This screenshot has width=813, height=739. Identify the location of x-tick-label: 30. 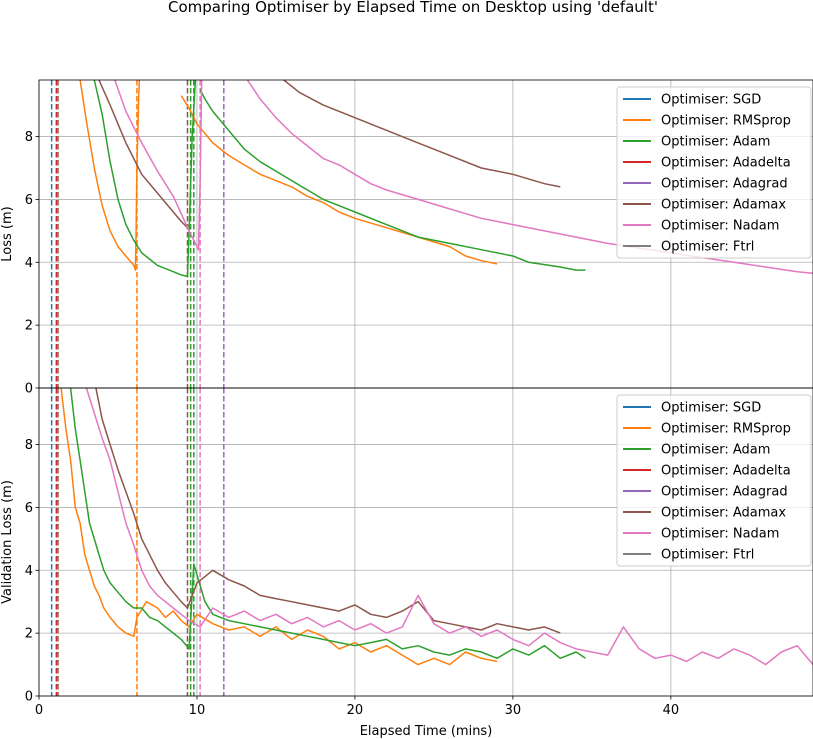
(513, 710).